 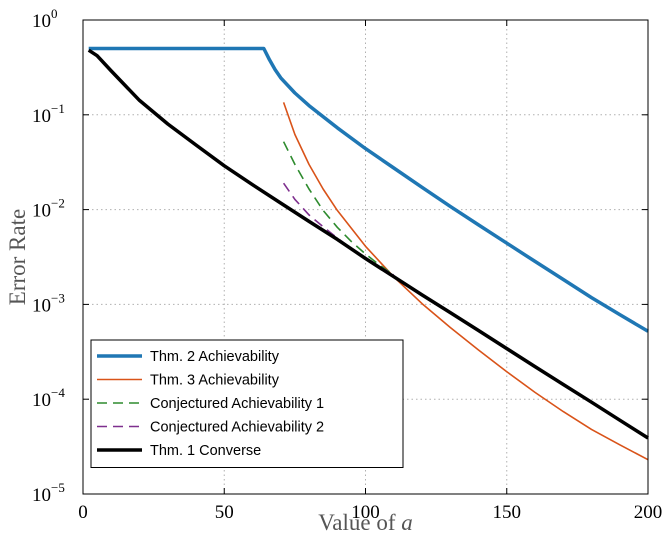 I want to click on legend-label-5: Thm. 1 Converse, so click(x=205, y=451).